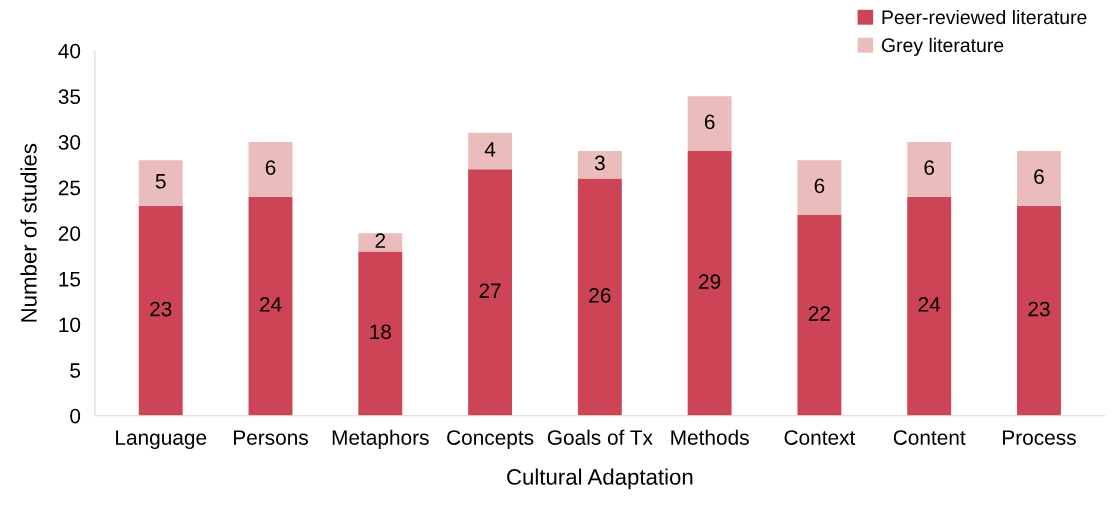  I want to click on data-label: 29, so click(710, 282).